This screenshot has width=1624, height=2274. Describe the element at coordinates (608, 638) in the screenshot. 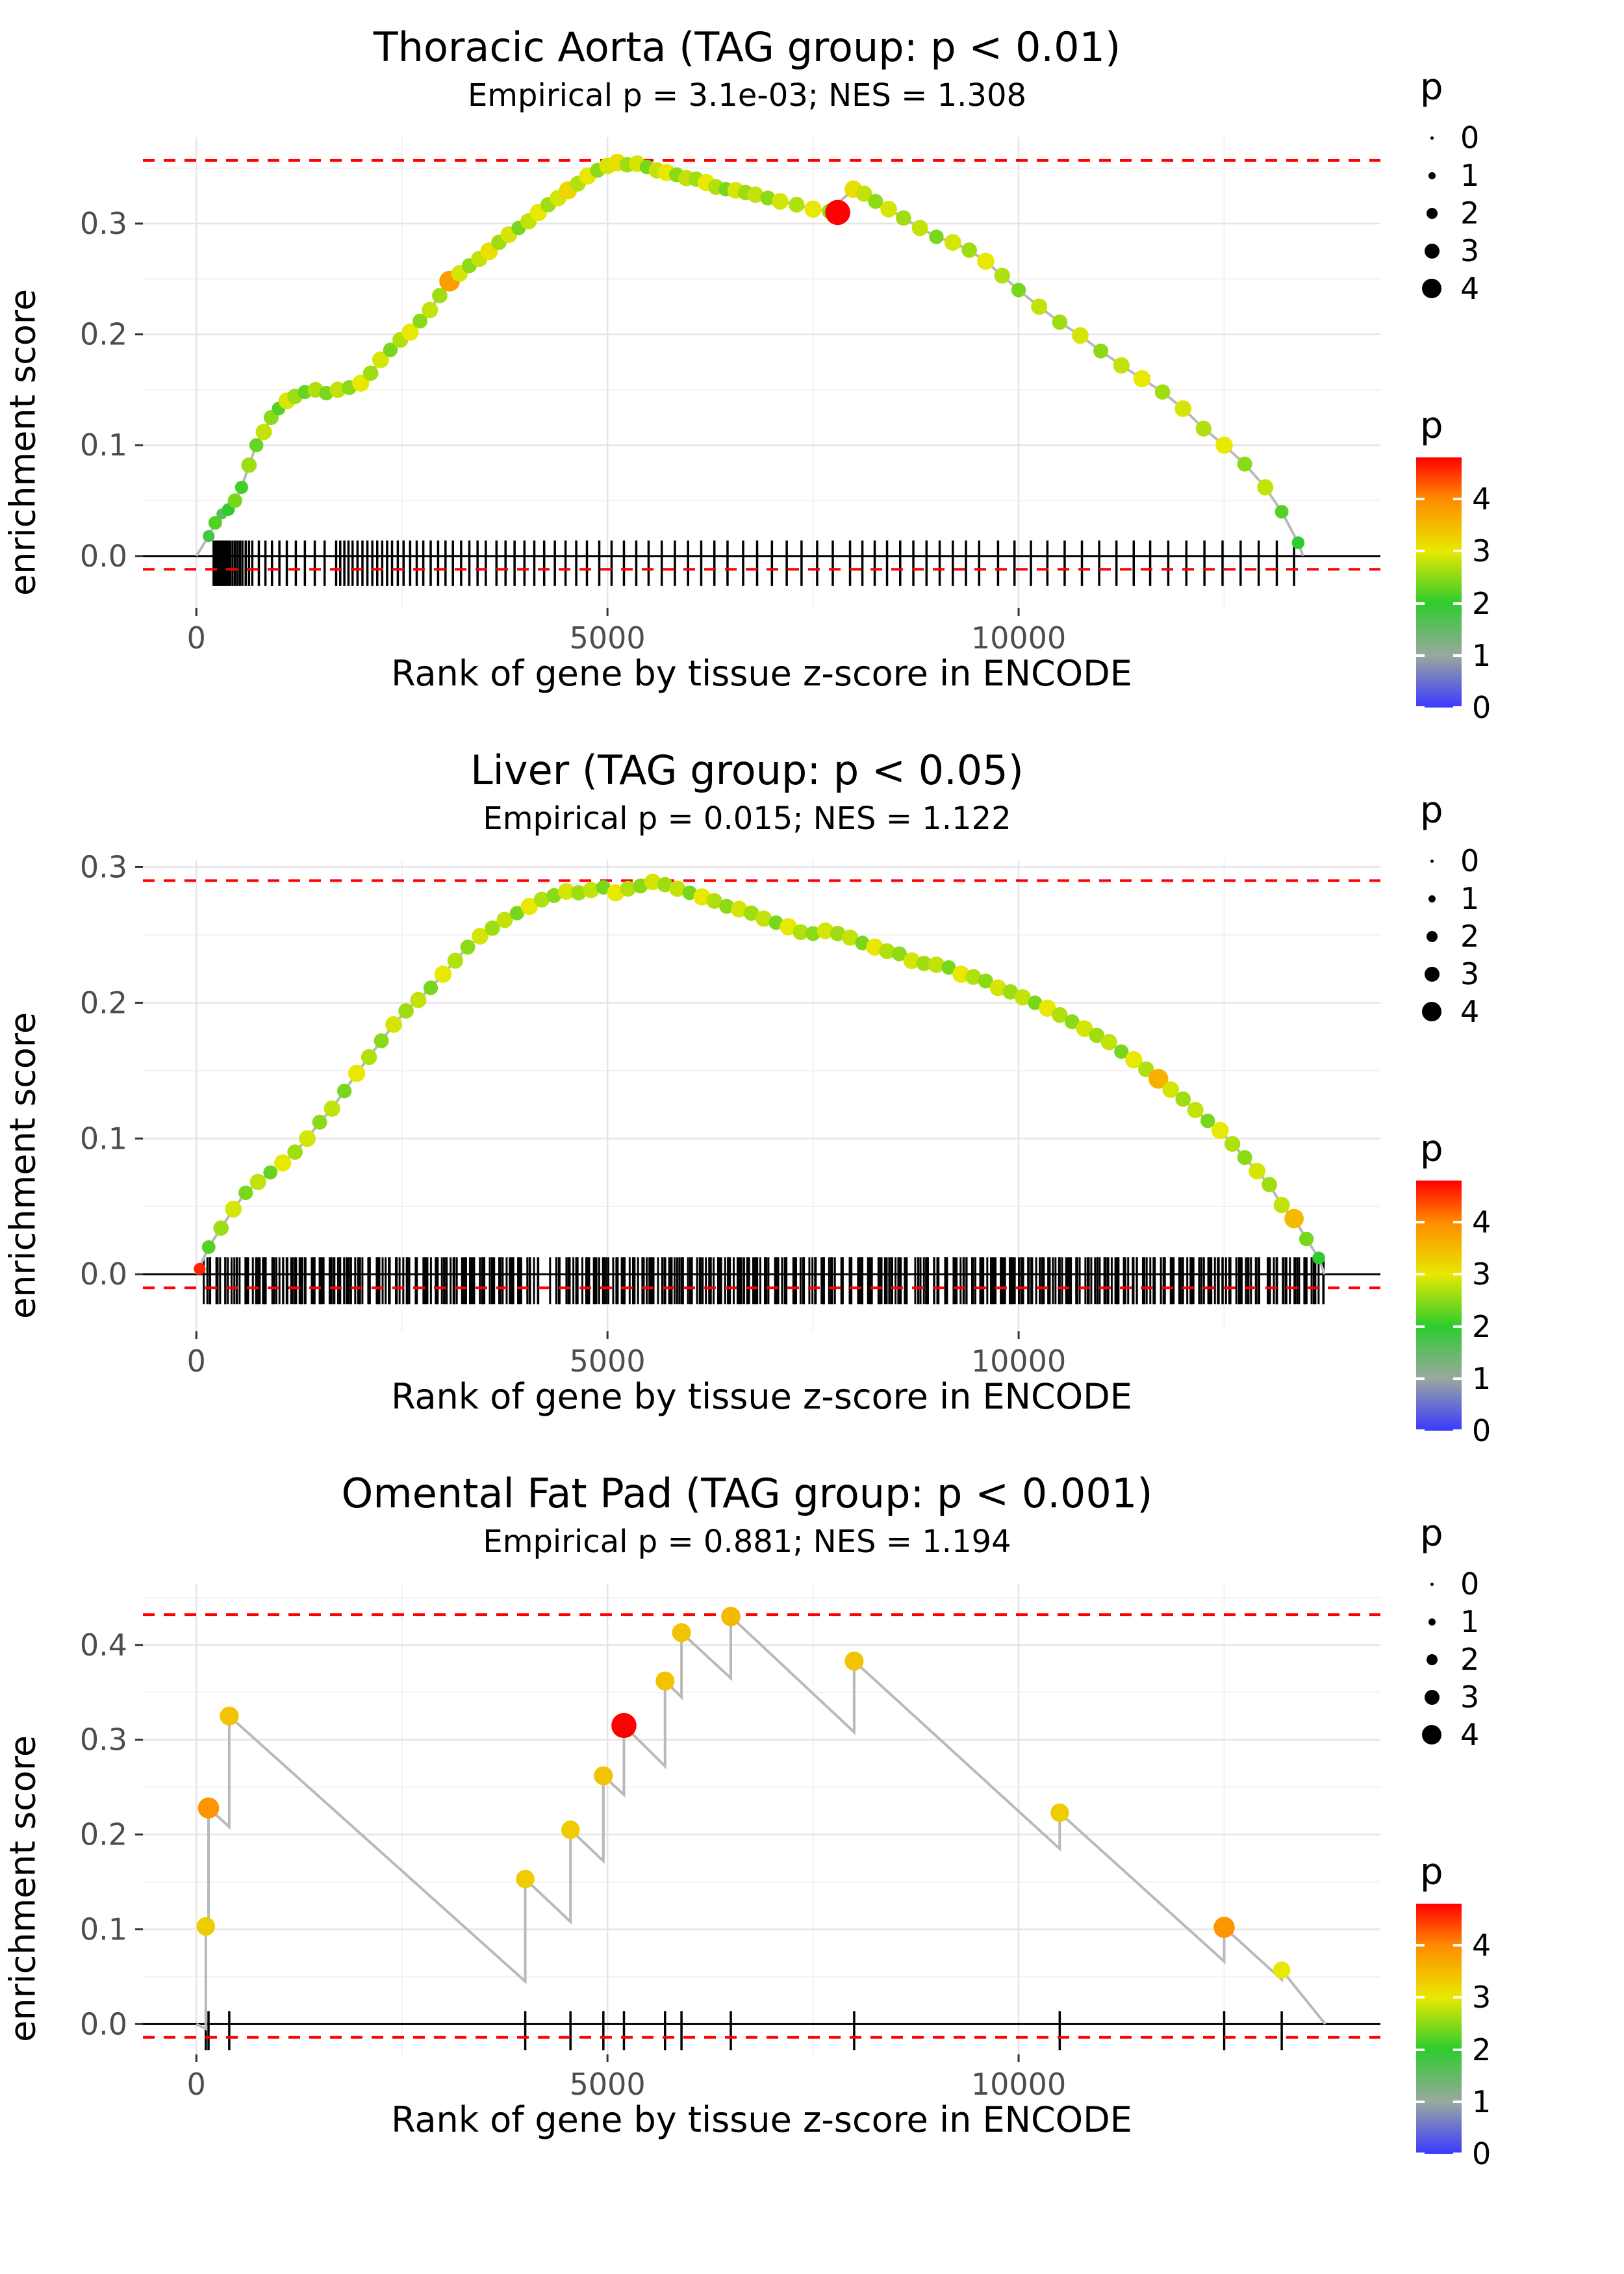

I see `svg-text: 5000` at that location.